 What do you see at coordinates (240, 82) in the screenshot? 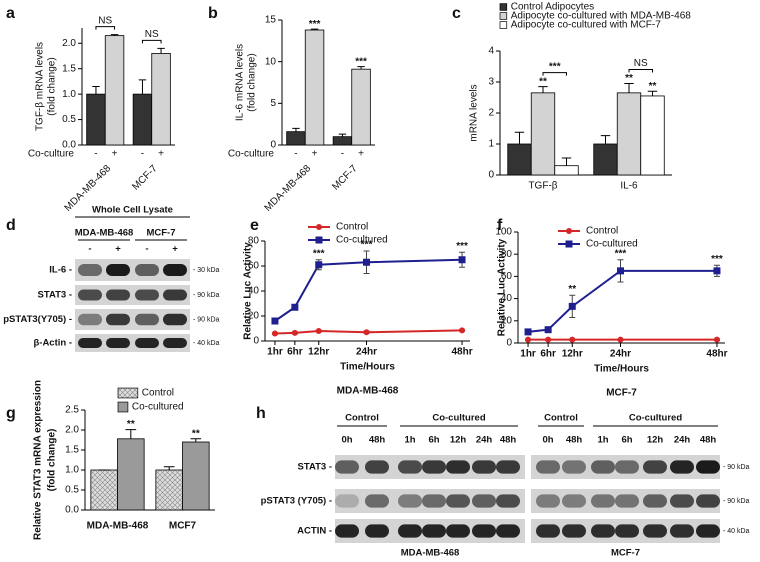
I see `y-axis-label: IL-6 mRNA levels` at bounding box center [240, 82].